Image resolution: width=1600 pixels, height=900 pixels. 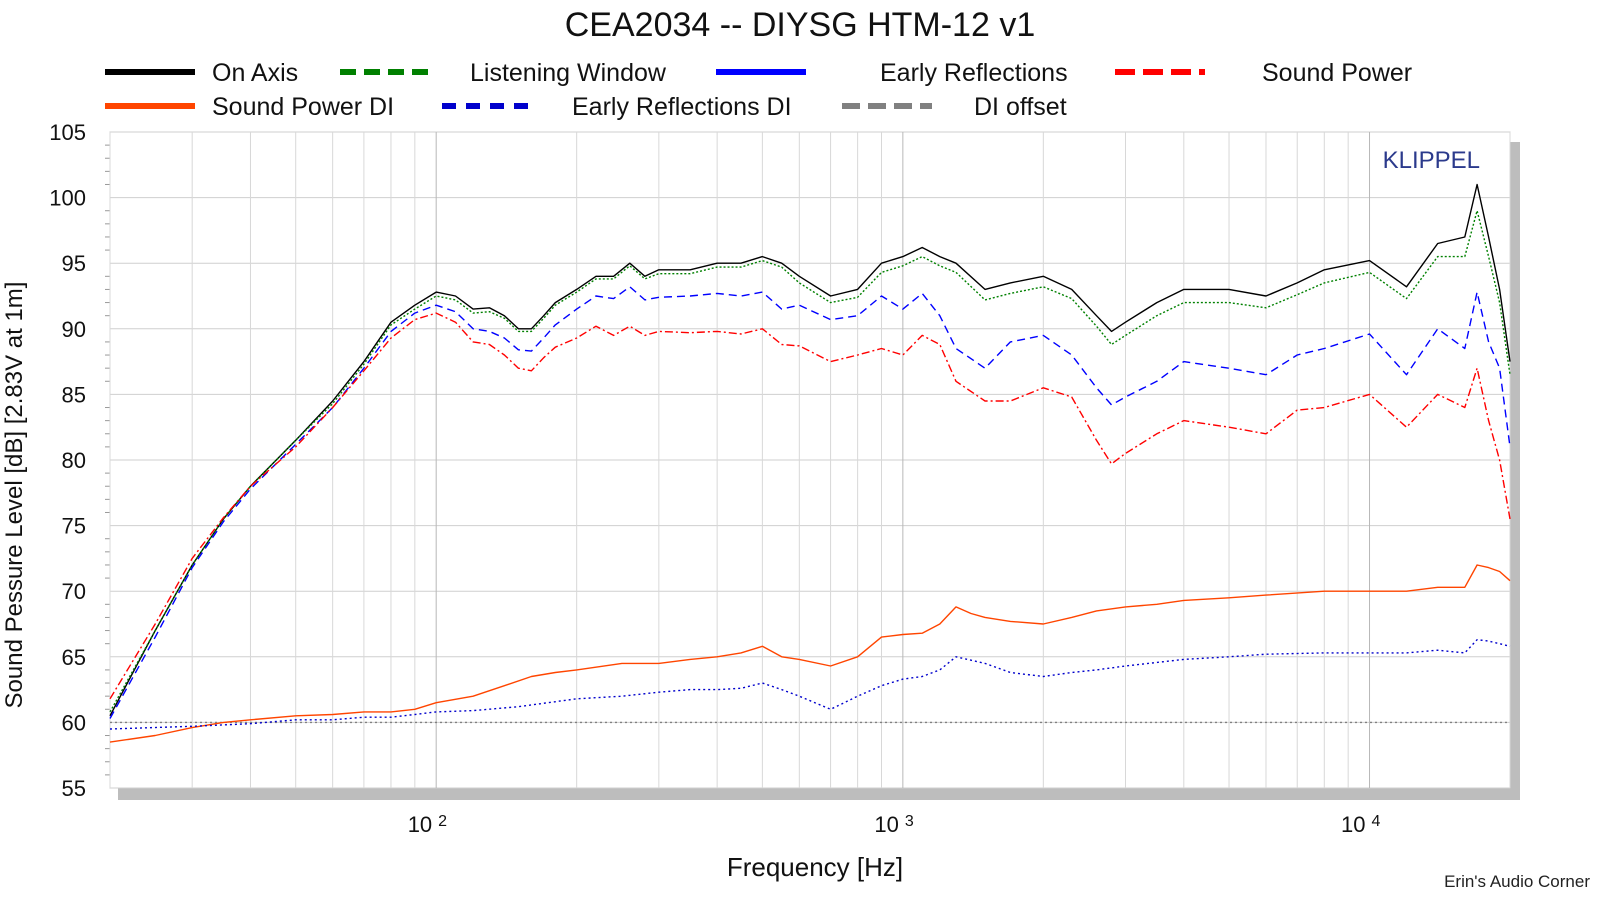 I want to click on y-tick-label: 75, so click(x=74, y=526).